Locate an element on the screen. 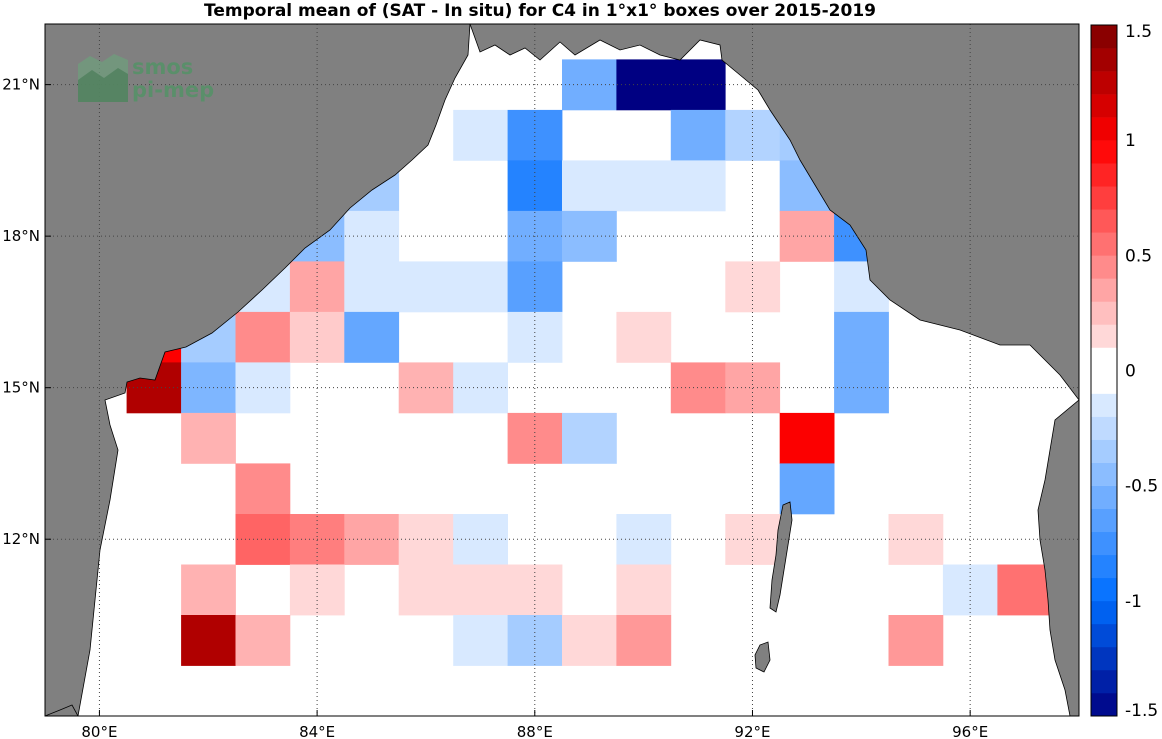 This screenshot has height=739, width=1162. colorbar-tick-label: -0.5 is located at coordinates (1141, 487).